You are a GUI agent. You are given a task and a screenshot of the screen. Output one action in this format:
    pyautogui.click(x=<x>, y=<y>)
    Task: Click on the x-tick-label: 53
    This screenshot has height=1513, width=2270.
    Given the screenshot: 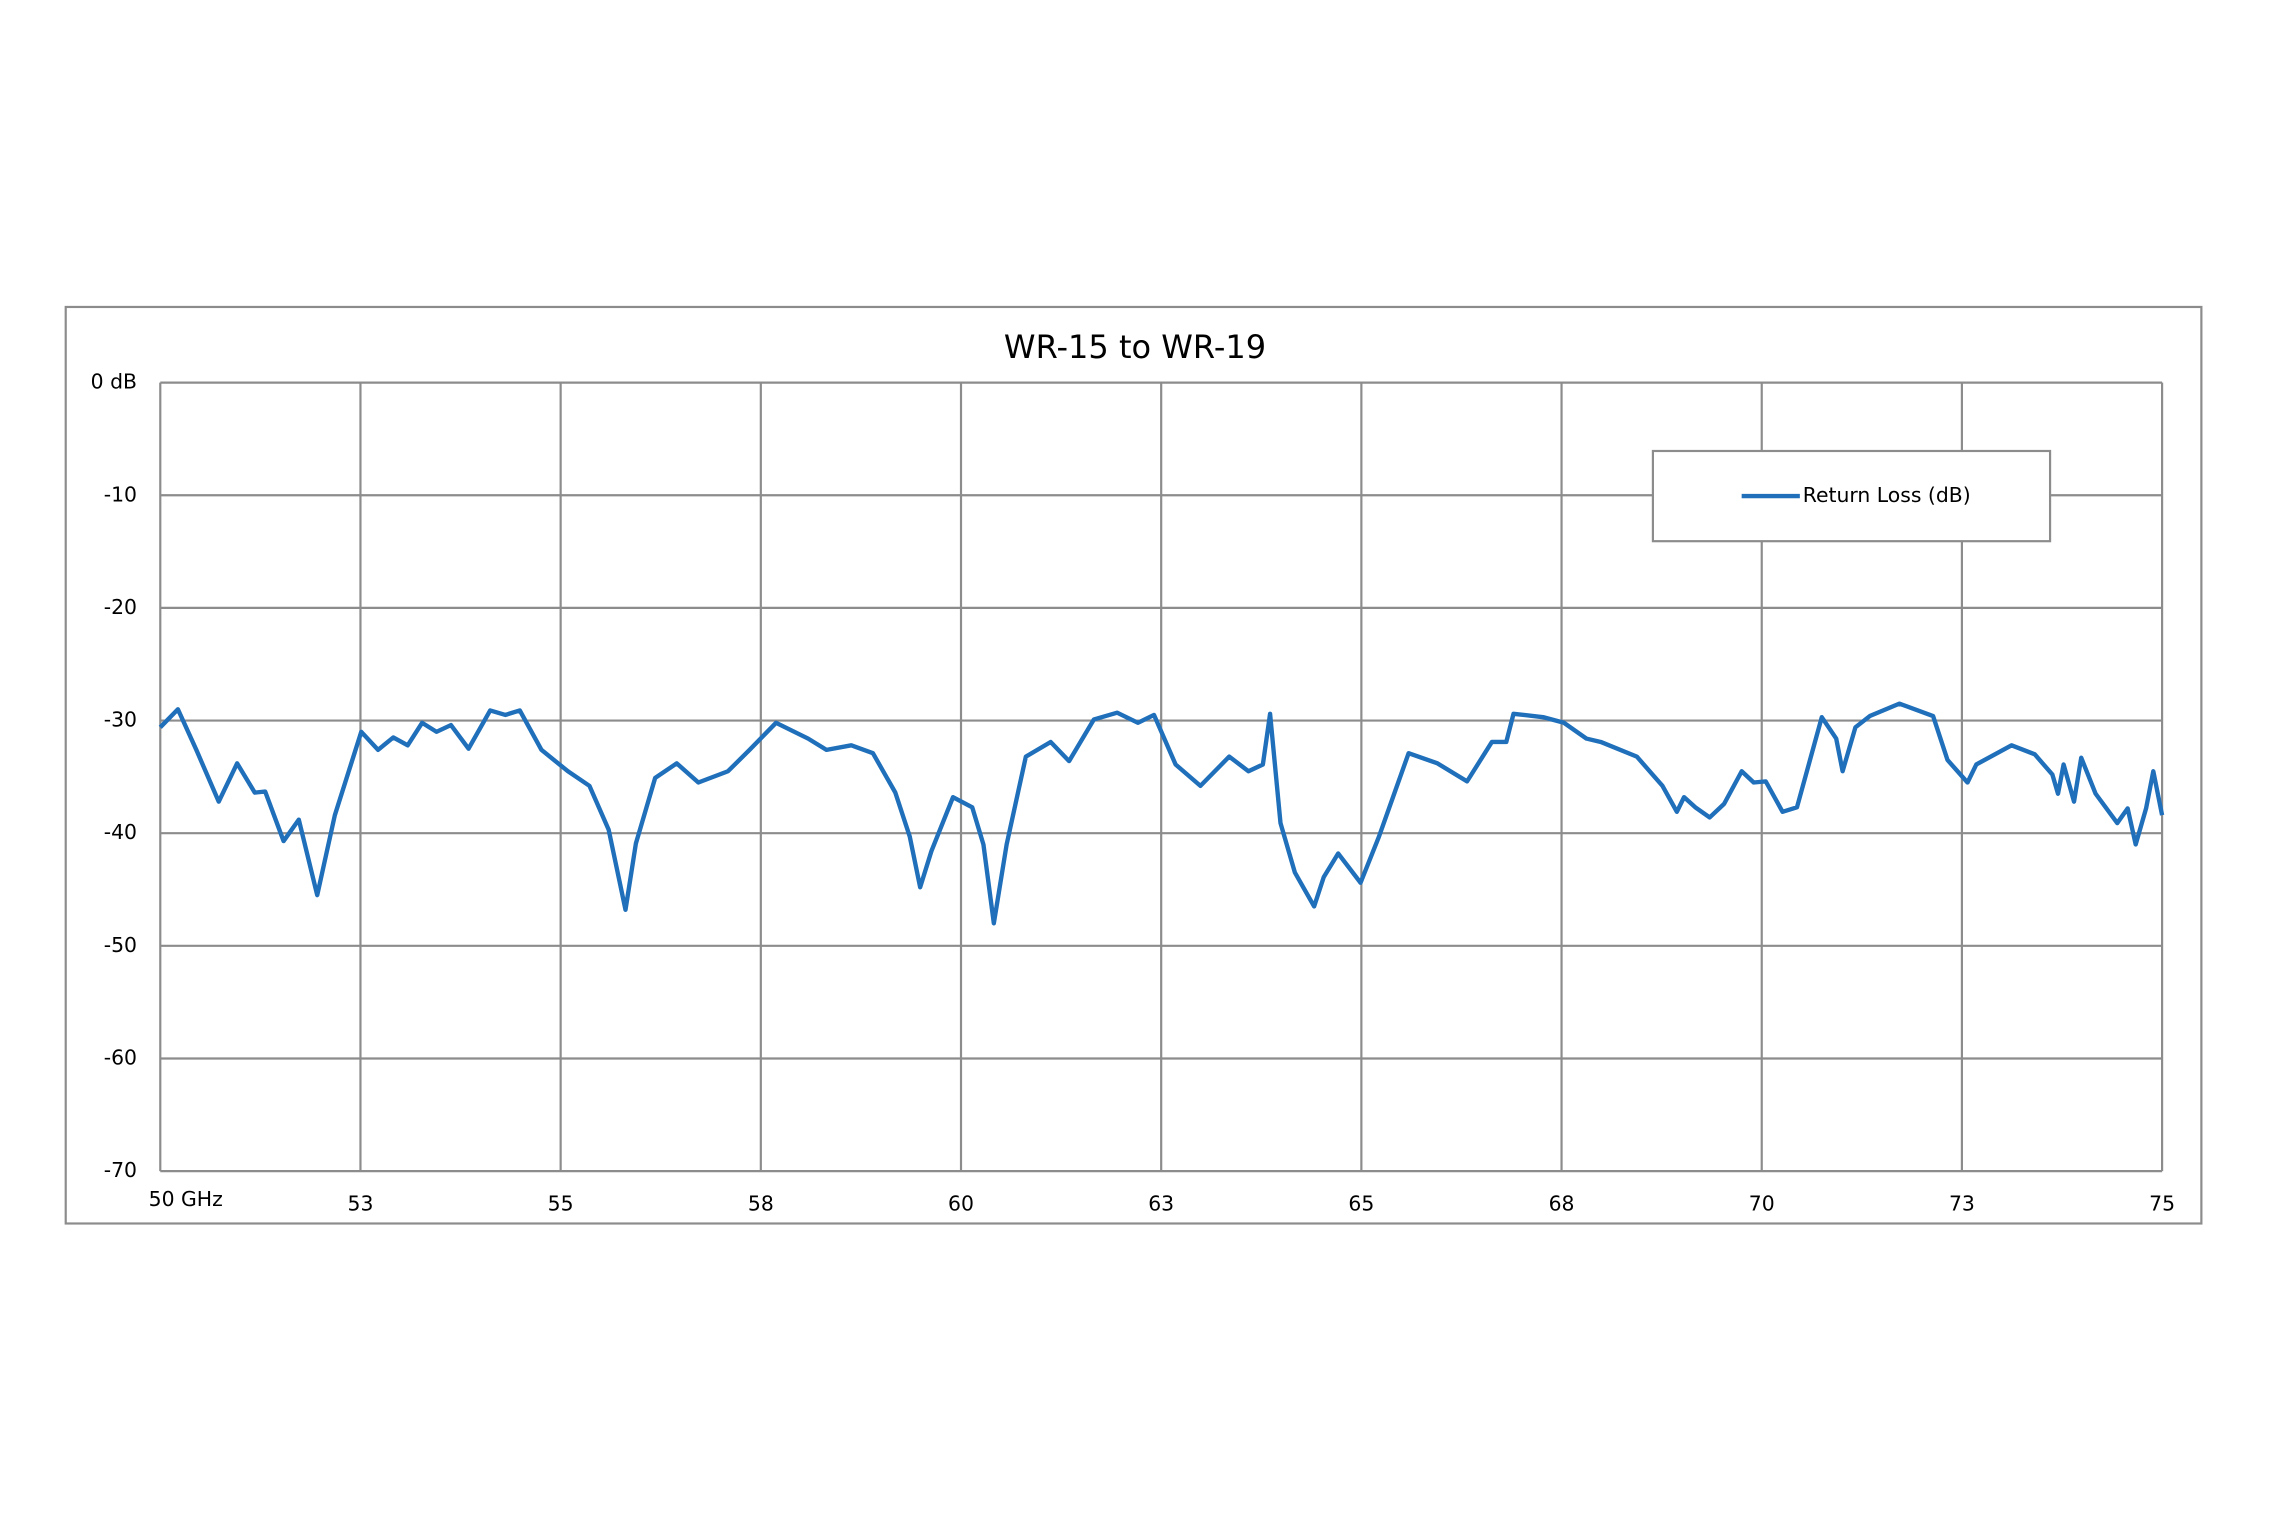 What is the action you would take?
    pyautogui.click(x=360, y=1204)
    